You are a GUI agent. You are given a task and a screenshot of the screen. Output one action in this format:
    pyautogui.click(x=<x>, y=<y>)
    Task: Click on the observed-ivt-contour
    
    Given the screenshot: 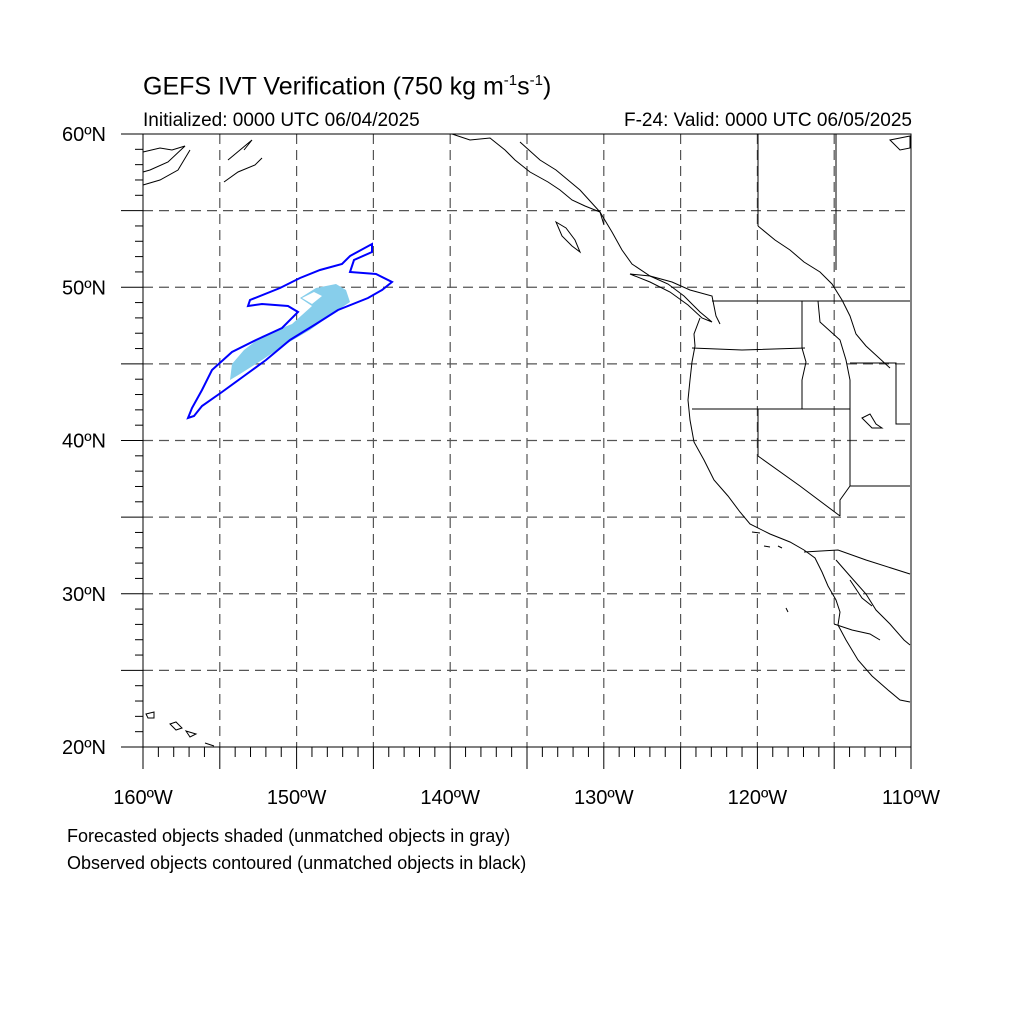 What is the action you would take?
    pyautogui.click(x=290, y=331)
    